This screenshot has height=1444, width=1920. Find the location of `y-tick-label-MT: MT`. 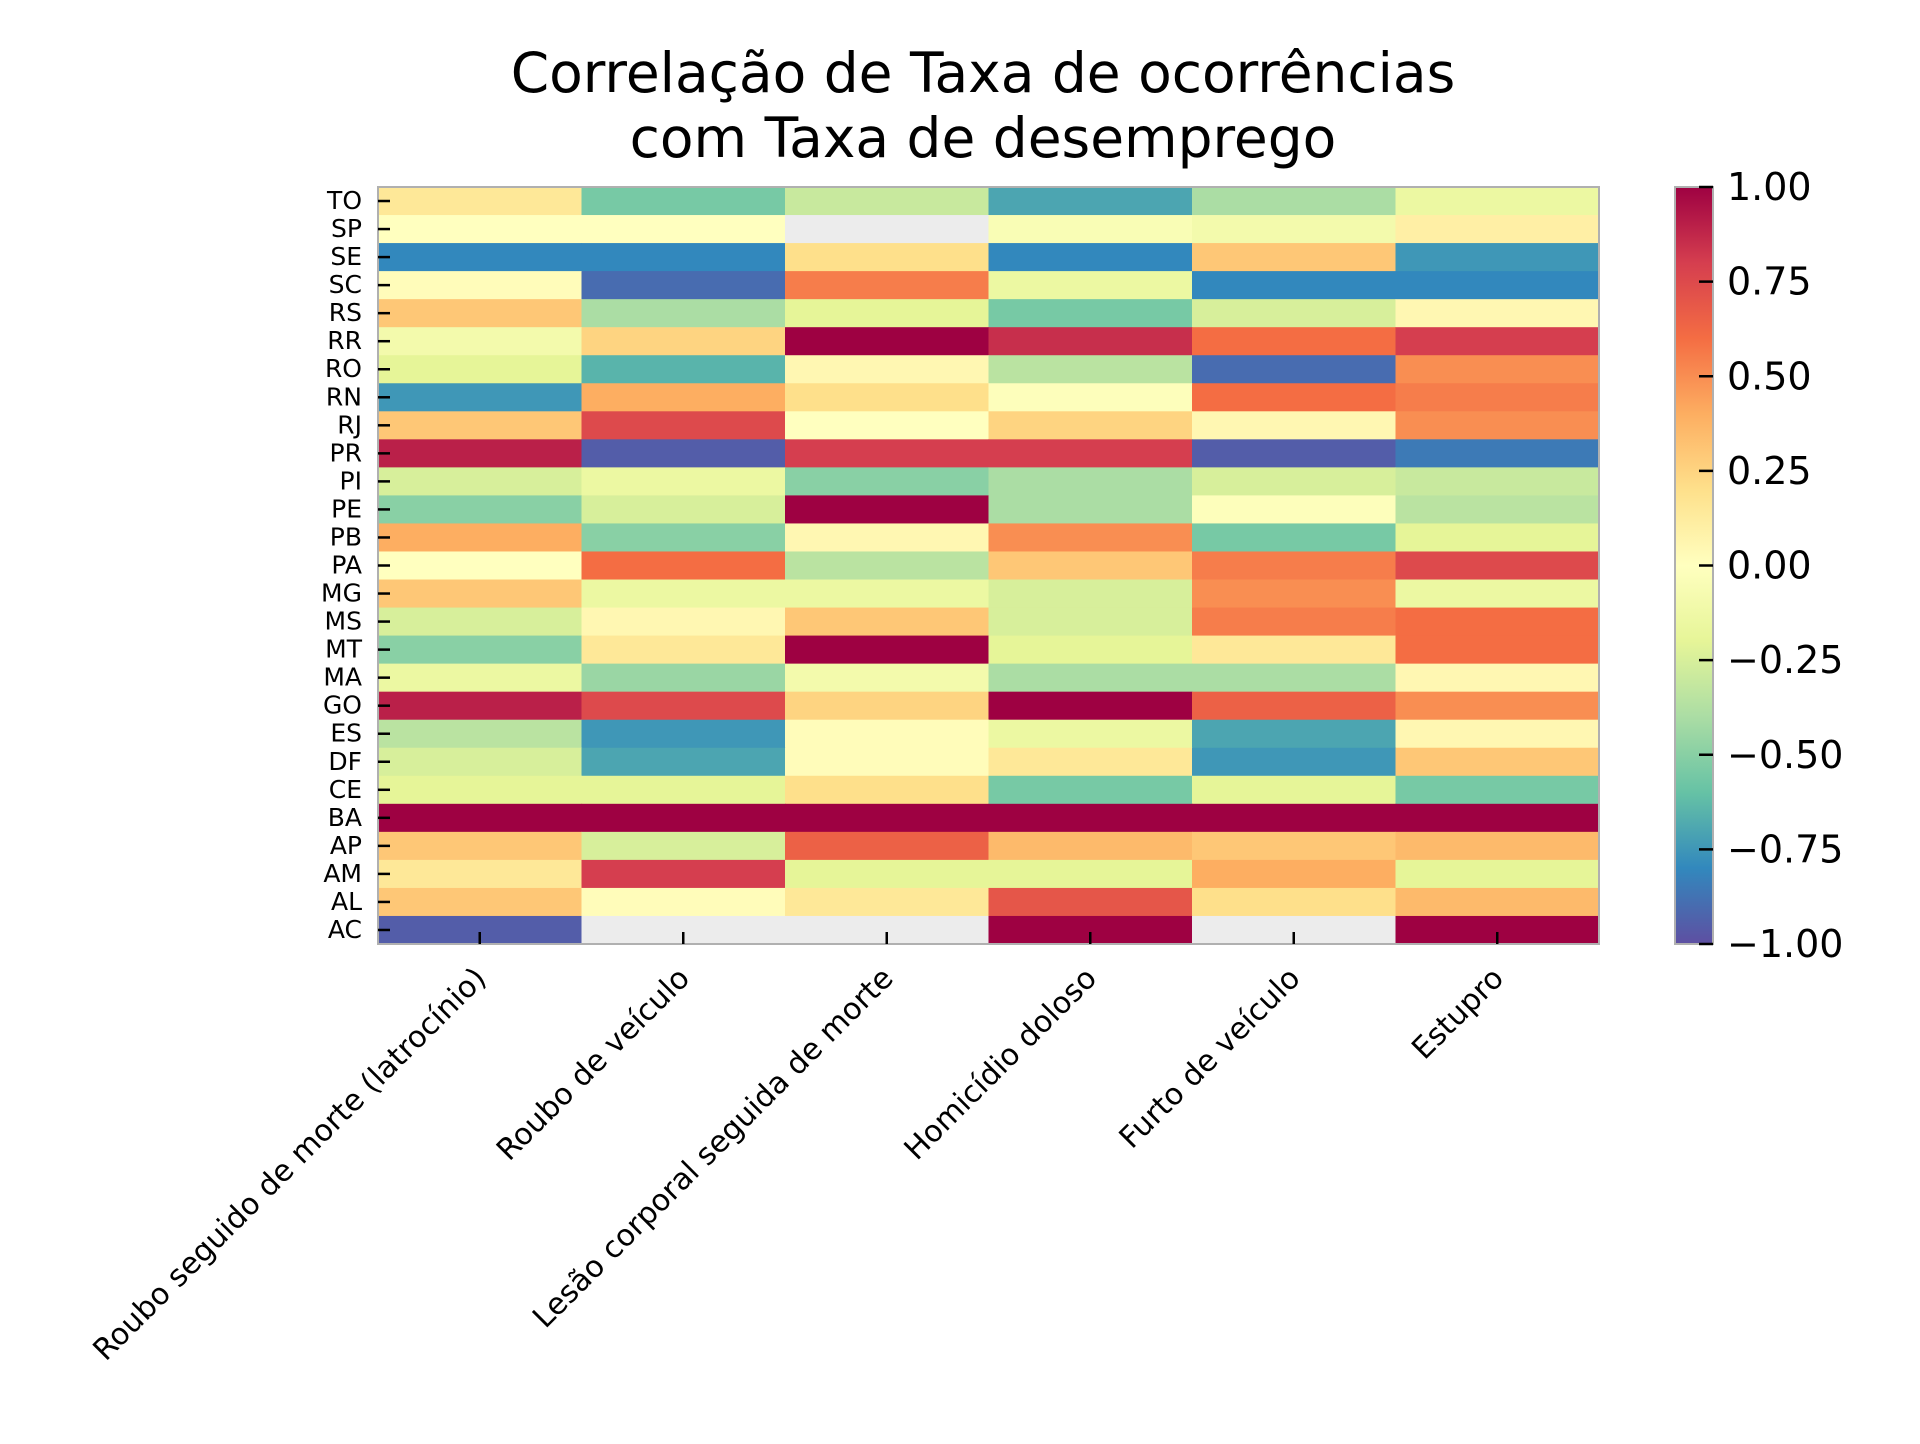

y-tick-label-MT: MT is located at coordinates (344, 649).